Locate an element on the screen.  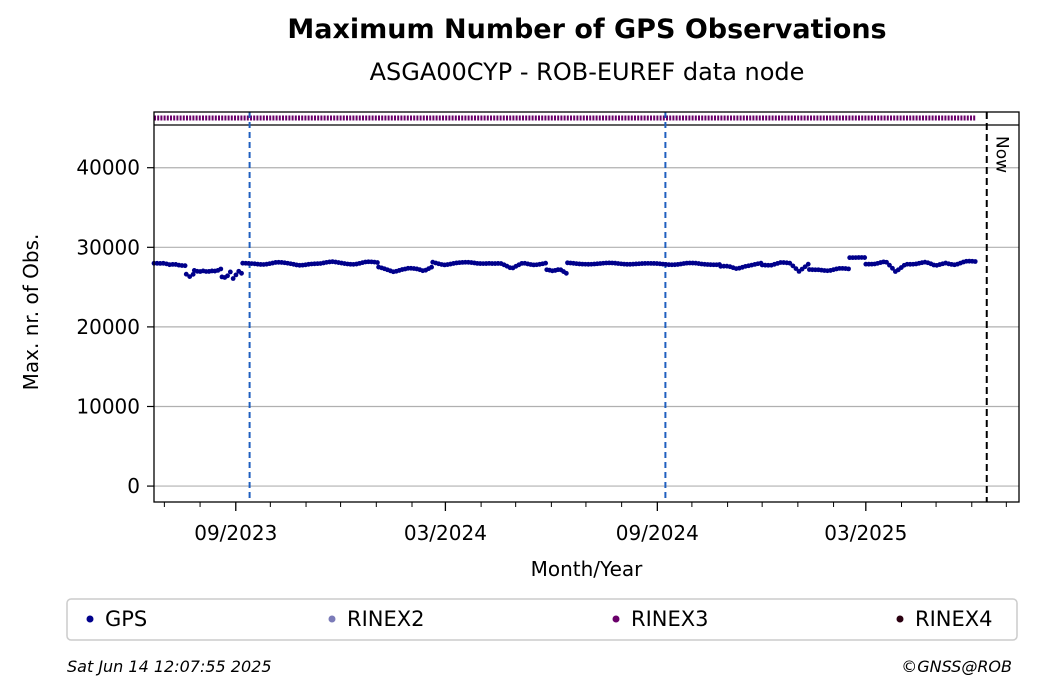
chart-subtitle: ASGA00CYP - ROB-EUREF data node is located at coordinates (587, 72).